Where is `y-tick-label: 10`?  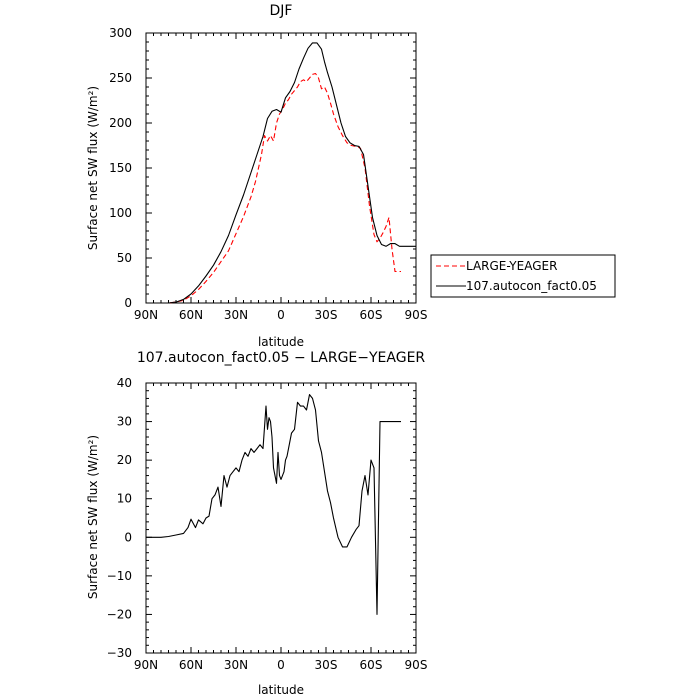
y-tick-label: 10 is located at coordinates (124, 499).